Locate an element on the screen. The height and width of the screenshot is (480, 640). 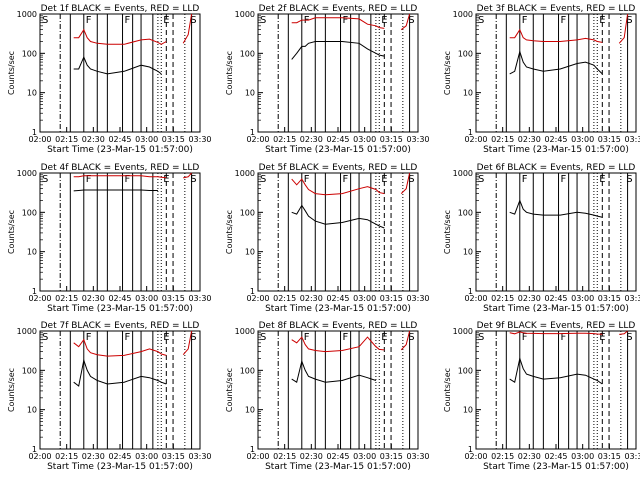
chart-title-3: Det 3f BLACK = Events, RED = LLD is located at coordinates (556, 9).